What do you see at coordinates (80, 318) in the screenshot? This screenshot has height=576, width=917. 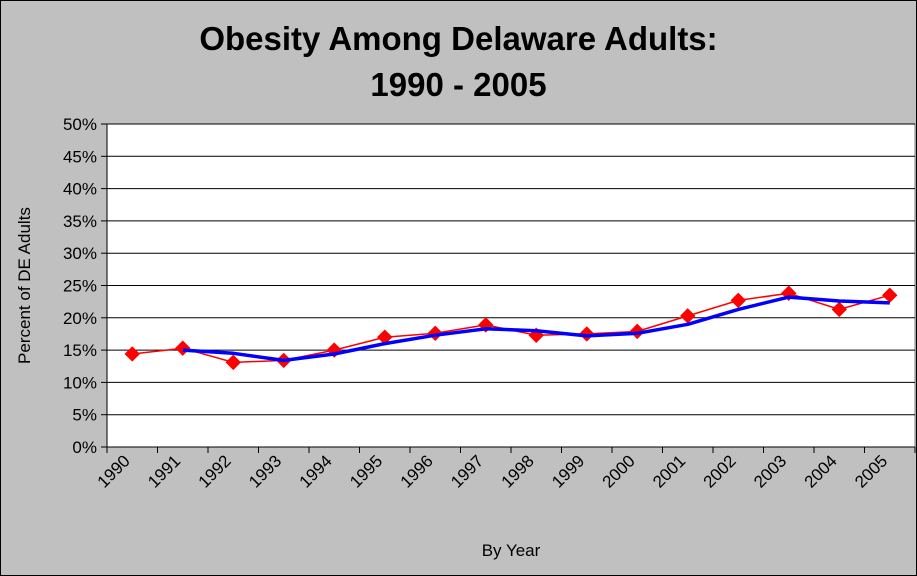 I see `y-tick-label: 20%` at bounding box center [80, 318].